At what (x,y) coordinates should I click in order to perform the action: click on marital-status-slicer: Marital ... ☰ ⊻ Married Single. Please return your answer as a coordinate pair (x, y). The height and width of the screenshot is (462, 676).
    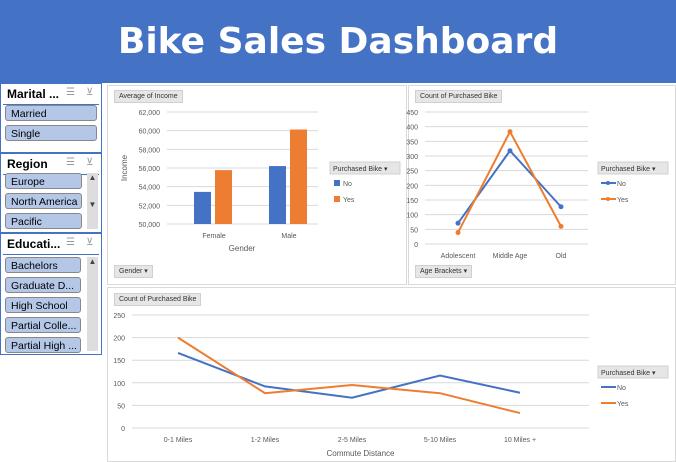
    Looking at the image, I should click on (51, 118).